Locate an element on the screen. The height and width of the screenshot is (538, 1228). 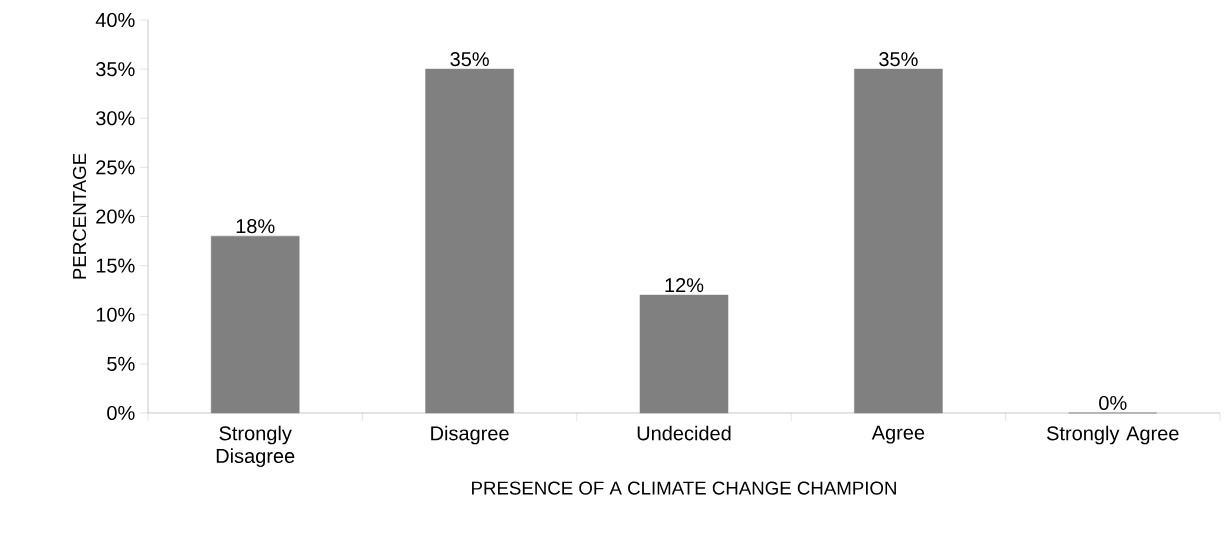
x-tick-label: Agree is located at coordinates (898, 434).